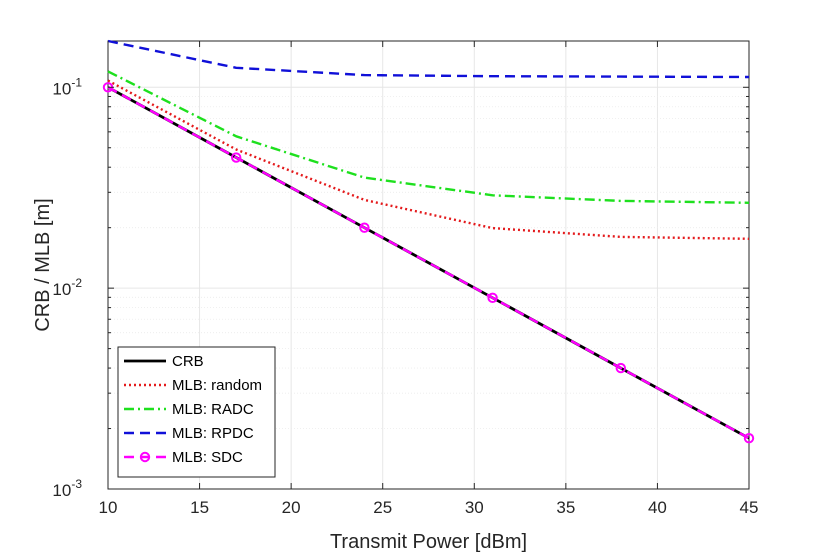  I want to click on legend-label: MLB: random, so click(217, 385).